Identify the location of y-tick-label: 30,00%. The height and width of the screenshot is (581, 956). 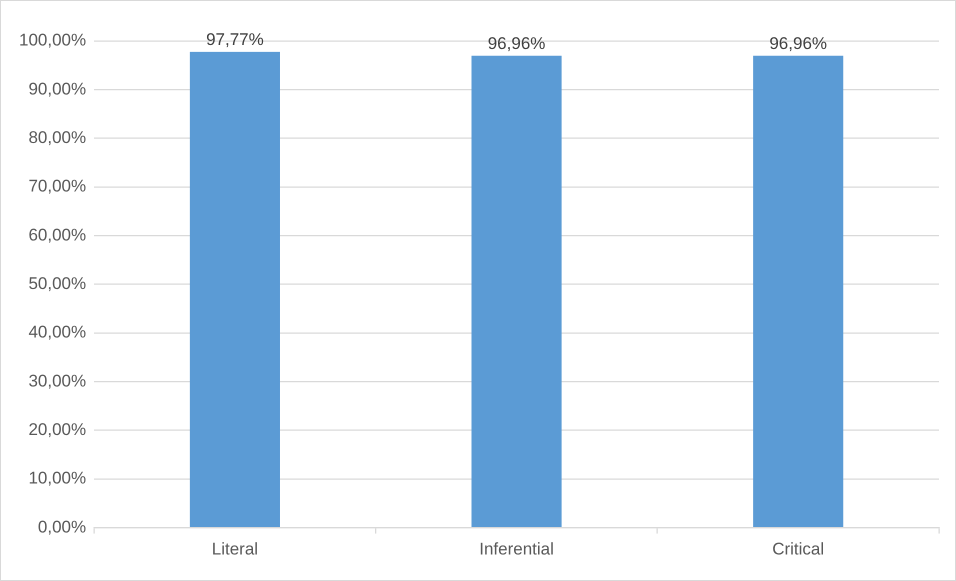
(57, 380).